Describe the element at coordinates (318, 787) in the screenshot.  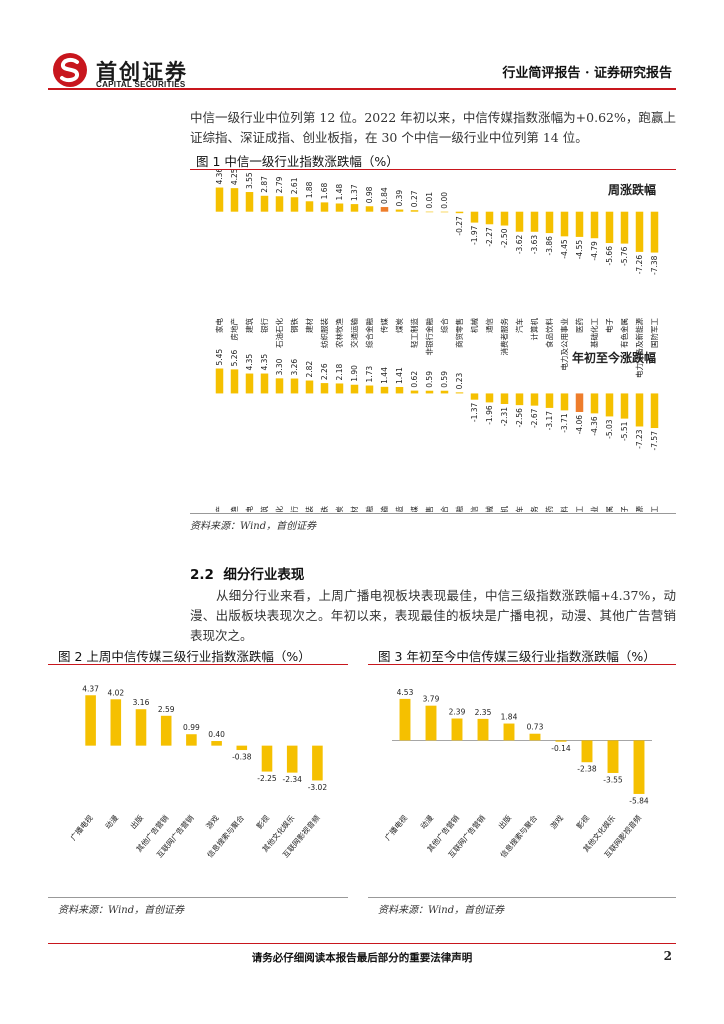
I see `chart-value-label: -3.02` at that location.